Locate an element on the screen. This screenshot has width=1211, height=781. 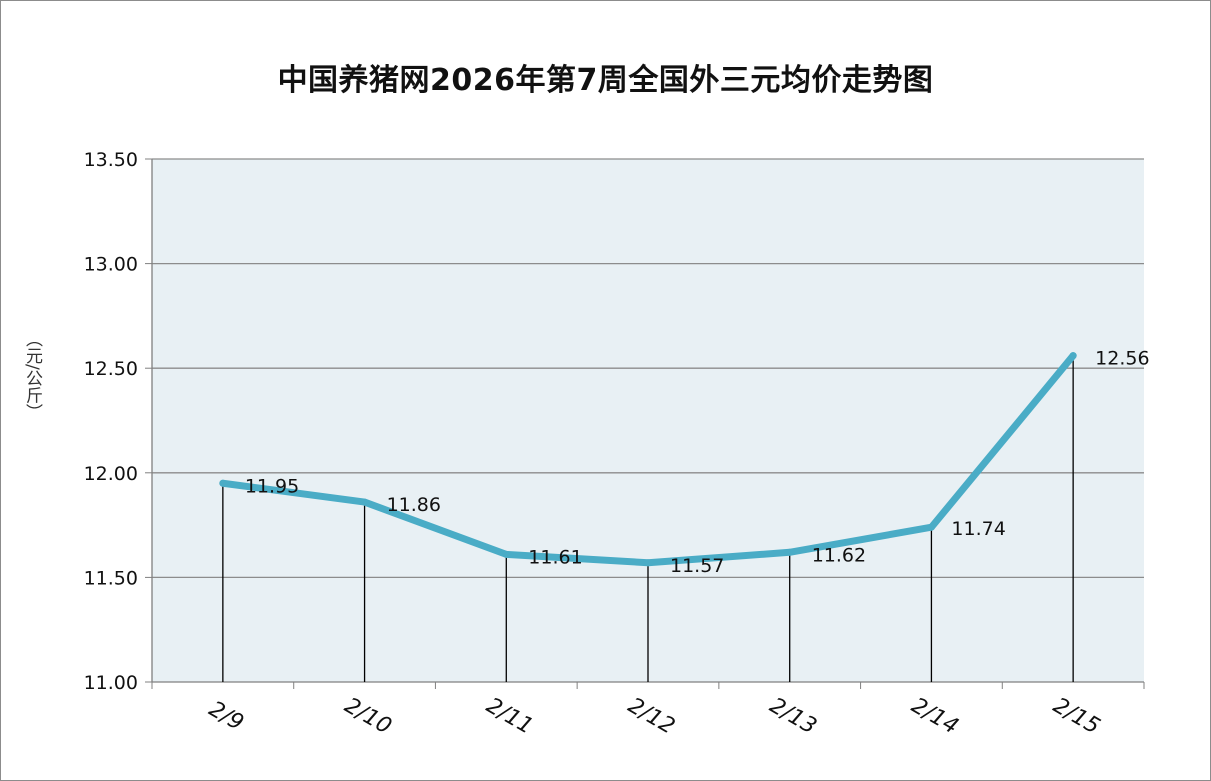
x-tick-label: 2/15 is located at coordinates (1076, 716).